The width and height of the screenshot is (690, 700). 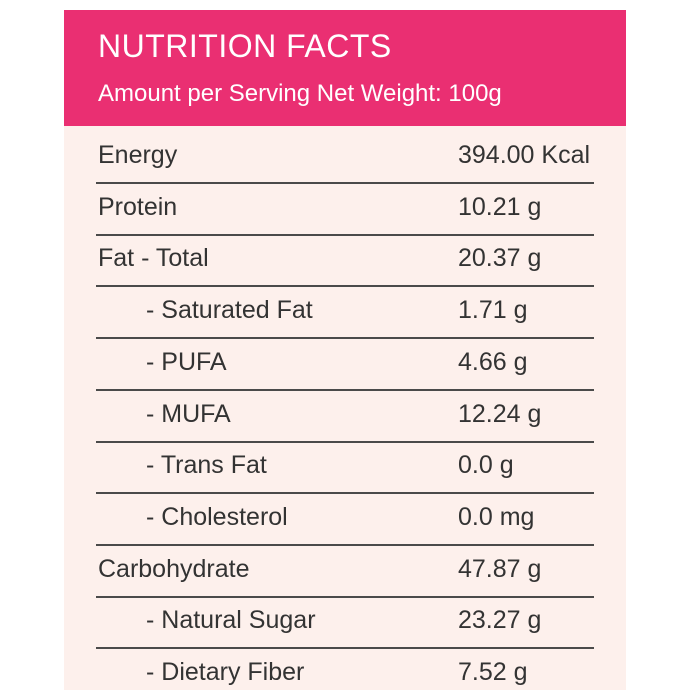 What do you see at coordinates (229, 310) in the screenshot?
I see `row-label: - Saturated Fat` at bounding box center [229, 310].